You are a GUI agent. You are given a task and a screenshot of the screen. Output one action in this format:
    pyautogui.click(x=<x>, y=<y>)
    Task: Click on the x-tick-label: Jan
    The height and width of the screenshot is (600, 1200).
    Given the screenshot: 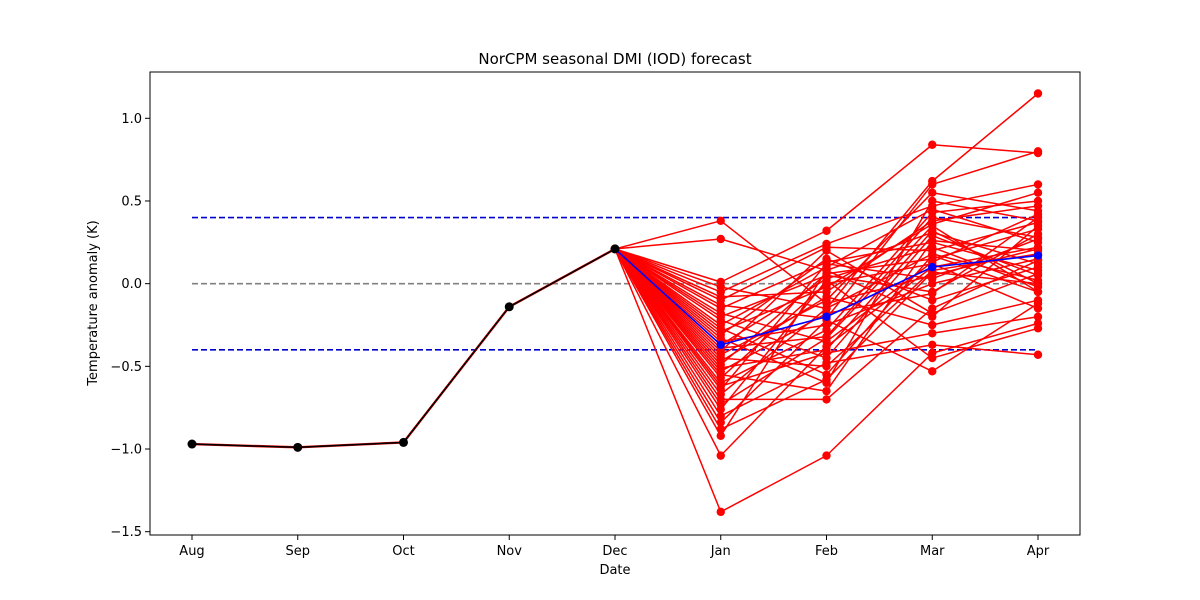 What is the action you would take?
    pyautogui.click(x=720, y=551)
    